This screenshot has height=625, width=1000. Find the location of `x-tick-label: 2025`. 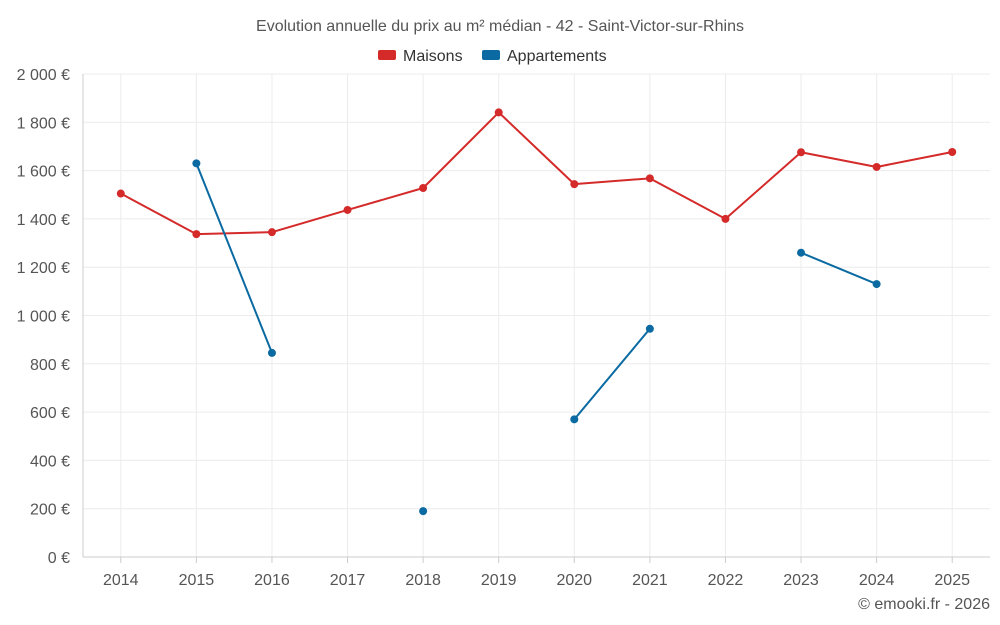

x-tick-label: 2025 is located at coordinates (952, 580).